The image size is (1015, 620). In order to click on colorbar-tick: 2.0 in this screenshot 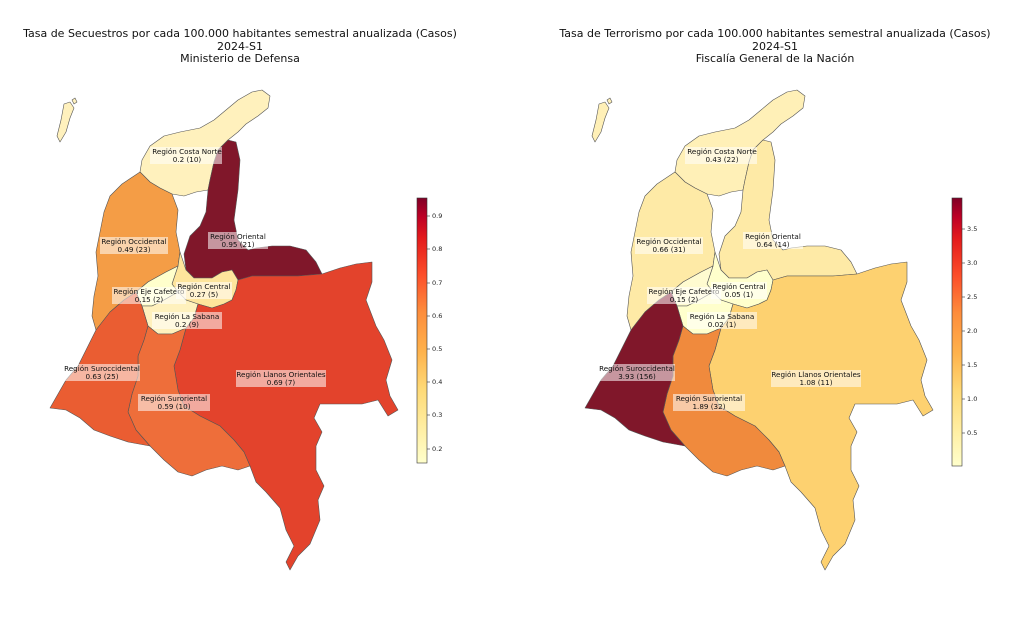, I will do `click(972, 331)`.